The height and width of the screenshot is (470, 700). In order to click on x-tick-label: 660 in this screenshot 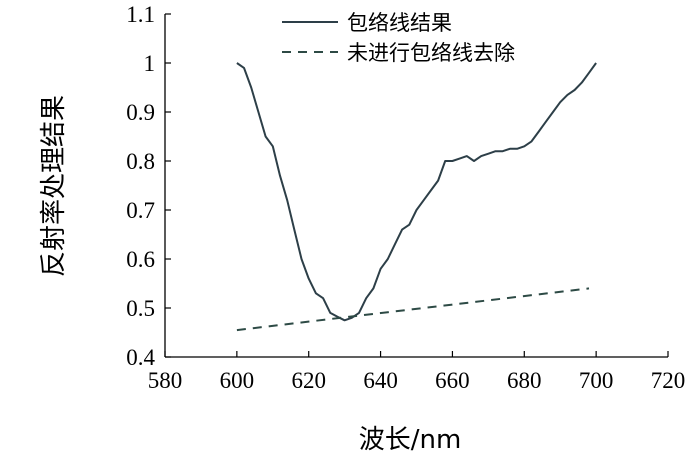, I will do `click(452, 380)`.